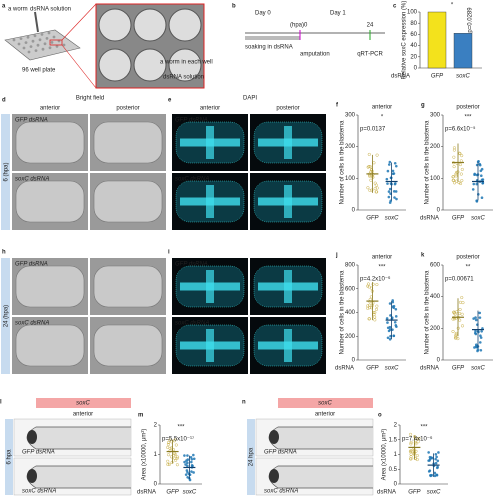  What do you see at coordinates (210, 109) in the screenshot?
I see `label: anterior` at bounding box center [210, 109].